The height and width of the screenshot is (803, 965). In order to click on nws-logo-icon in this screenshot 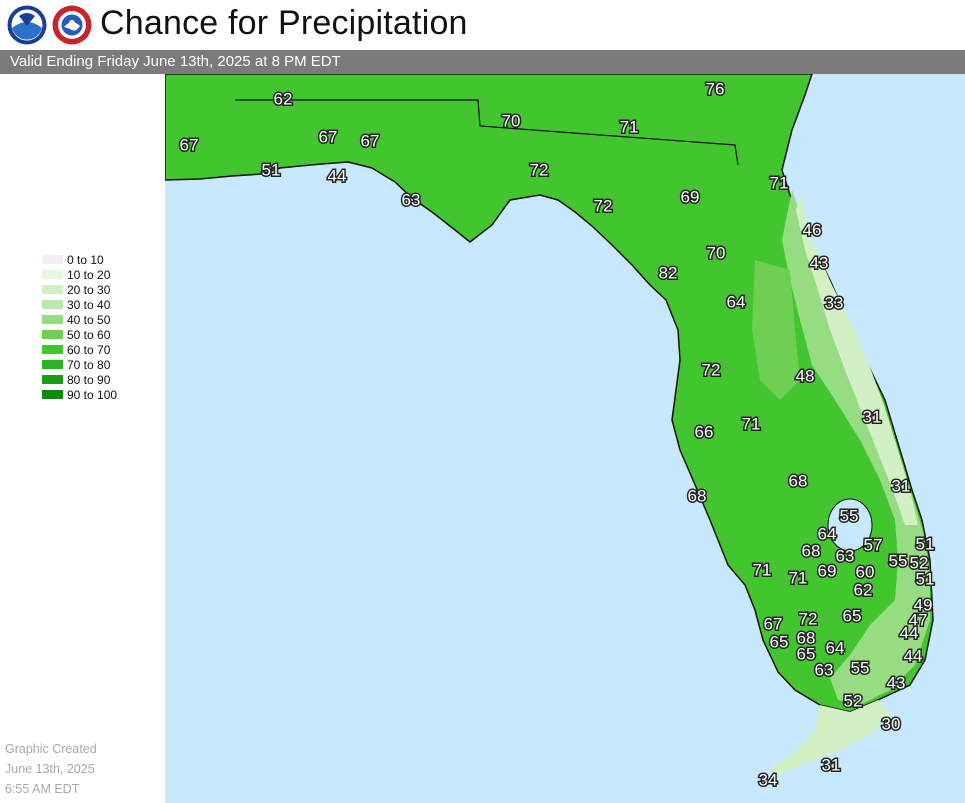, I will do `click(72, 25)`.